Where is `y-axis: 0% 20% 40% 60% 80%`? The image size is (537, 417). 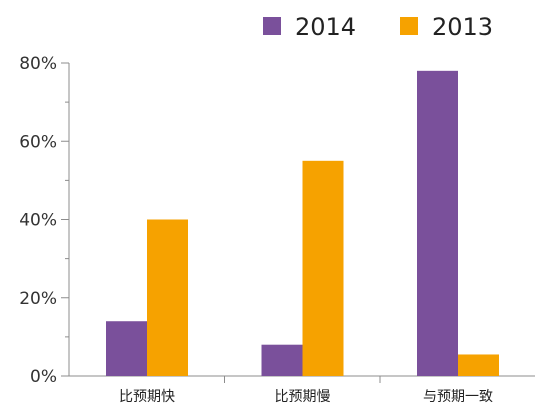
y-axis: 0% 20% 40% 60% 80% is located at coordinates (44, 220).